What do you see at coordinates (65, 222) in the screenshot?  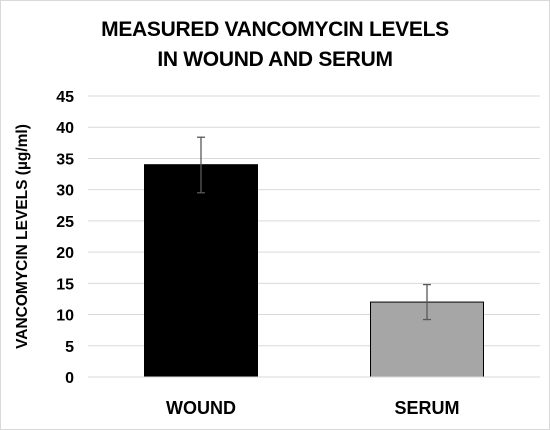 I see `y-tick-label: 25` at bounding box center [65, 222].